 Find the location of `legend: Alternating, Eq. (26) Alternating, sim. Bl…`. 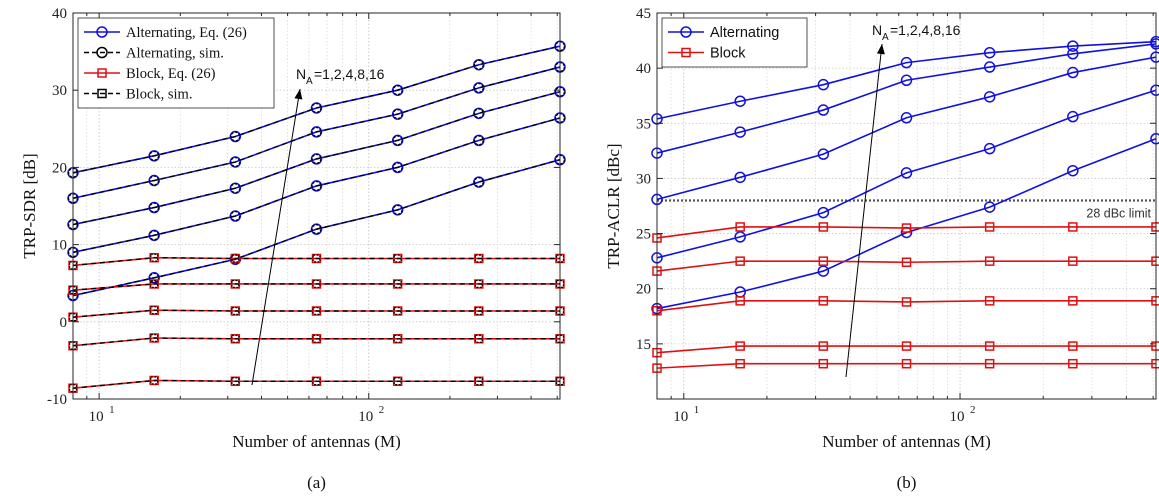

legend: Alternating, Eq. (26) Alternating, sim. Bl… is located at coordinates (176, 63).